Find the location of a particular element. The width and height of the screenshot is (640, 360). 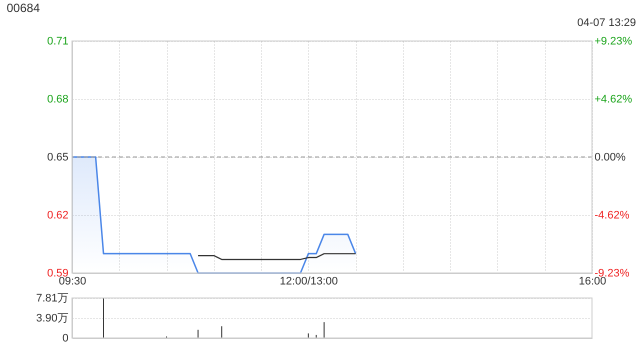

y-tick-label: 0 is located at coordinates (65, 338).